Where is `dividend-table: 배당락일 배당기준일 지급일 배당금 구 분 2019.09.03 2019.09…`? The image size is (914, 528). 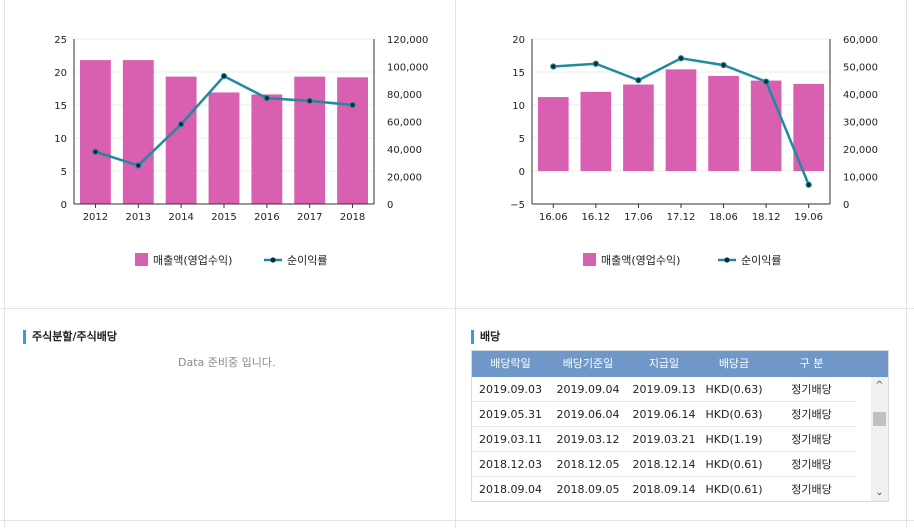 dividend-table: 배당락일 배당기준일 지급일 배당금 구 분 2019.09.03 2019.09… is located at coordinates (680, 426).